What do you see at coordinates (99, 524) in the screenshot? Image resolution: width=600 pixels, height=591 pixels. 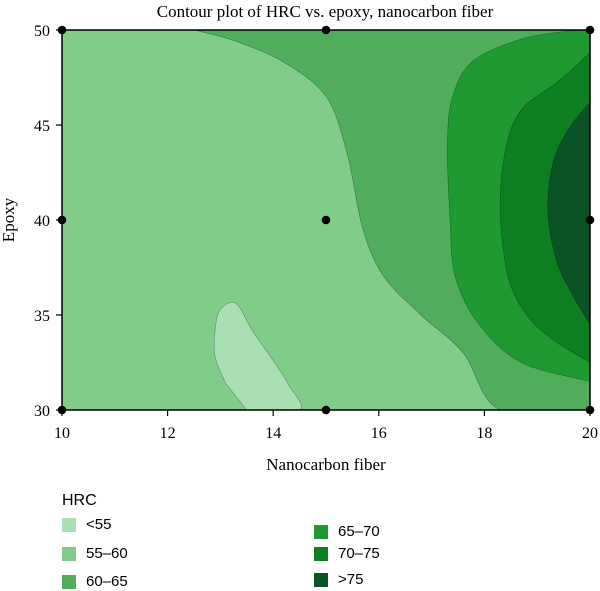 I see `legend-label: <55` at bounding box center [99, 524].